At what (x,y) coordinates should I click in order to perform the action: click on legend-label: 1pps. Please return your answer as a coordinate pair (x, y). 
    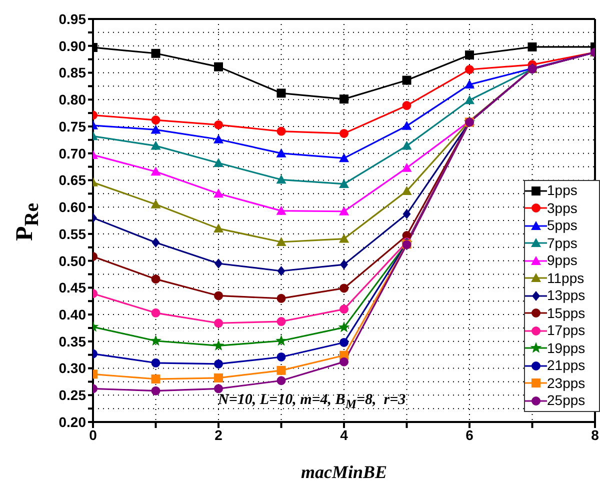
    Looking at the image, I should click on (562, 191).